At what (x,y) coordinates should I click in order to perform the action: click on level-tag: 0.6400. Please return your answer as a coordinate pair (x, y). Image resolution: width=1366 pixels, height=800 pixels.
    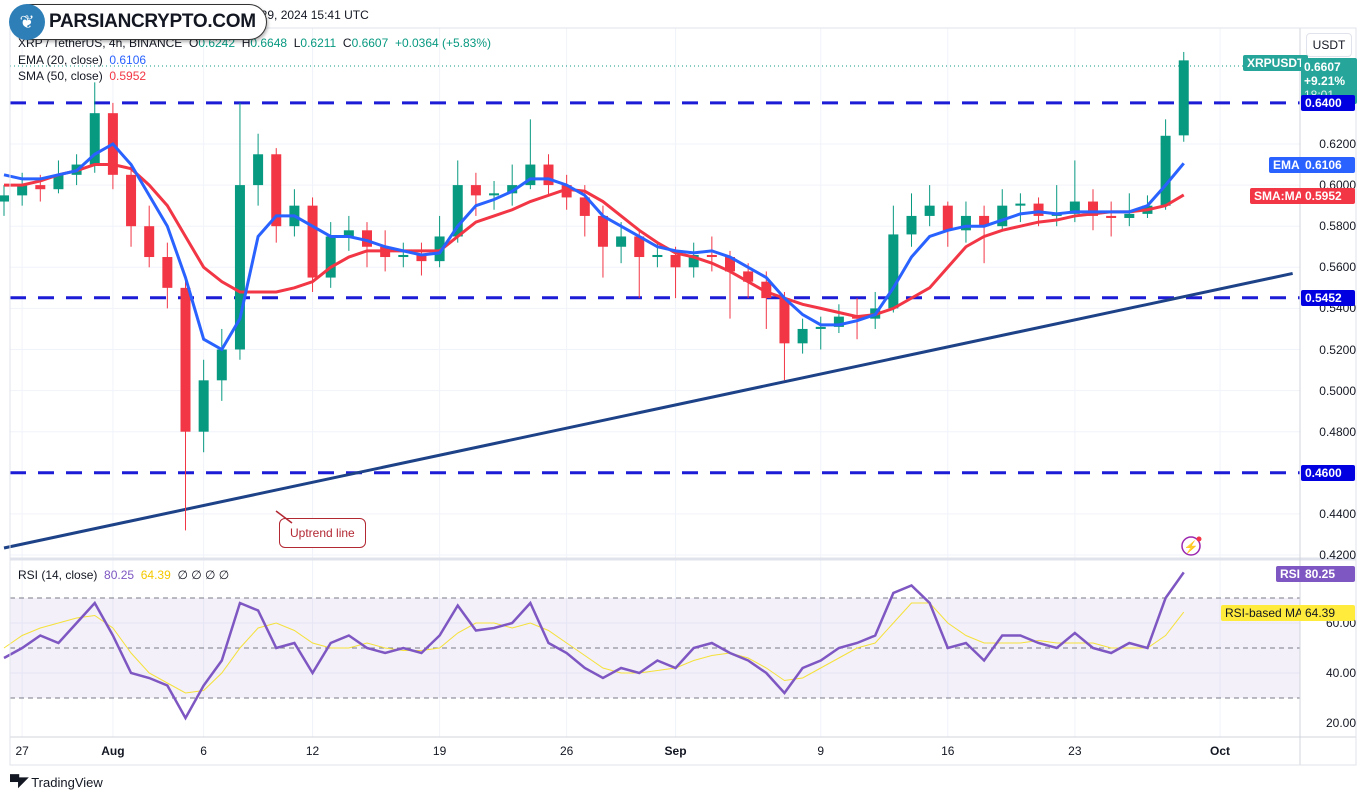
    Looking at the image, I should click on (1328, 102).